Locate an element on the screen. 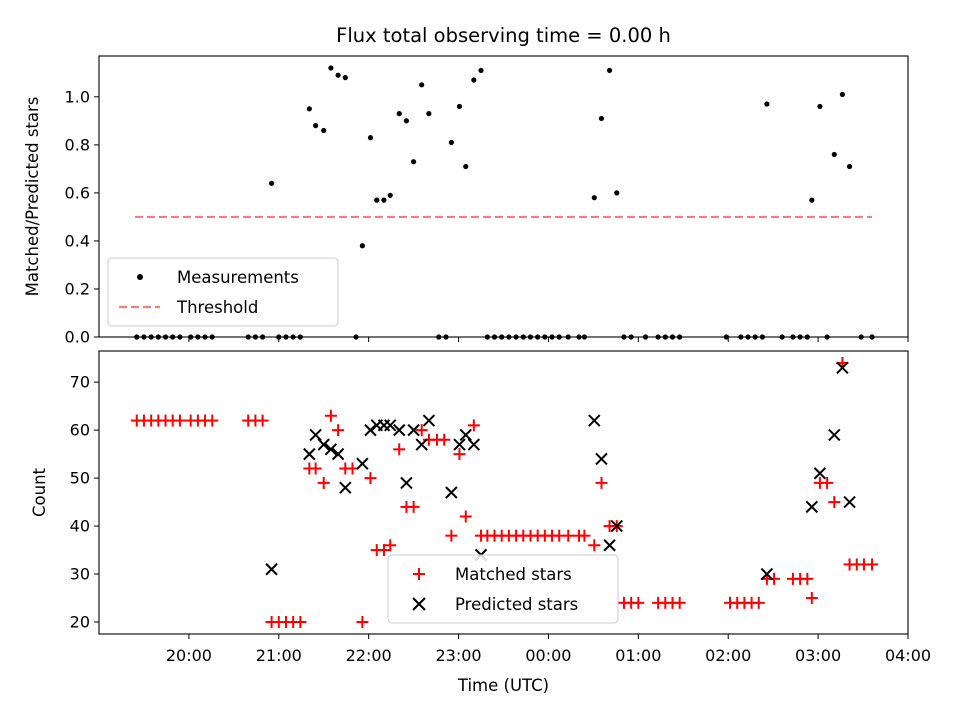 Image resolution: width=960 pixels, height=720 pixels. x-tick-label: 00:00 is located at coordinates (548, 655).